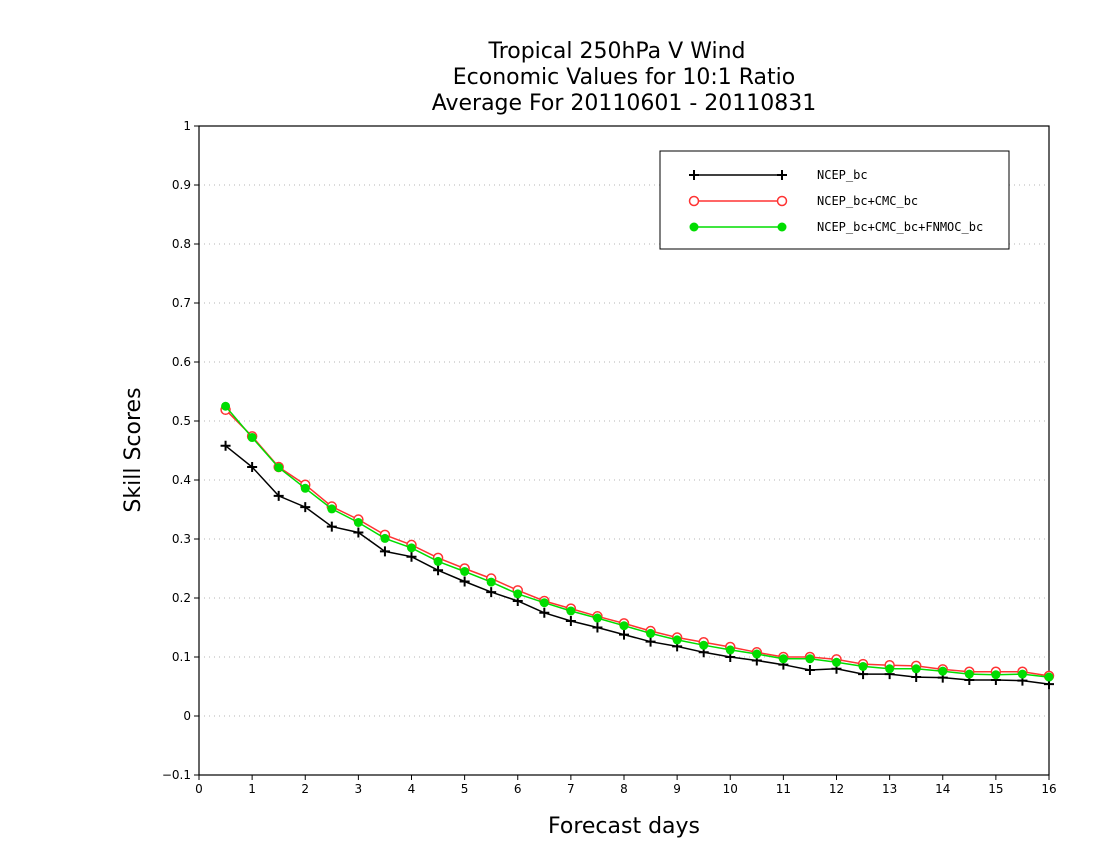 The width and height of the screenshot is (1100, 850). What do you see at coordinates (677, 789) in the screenshot?
I see `x-tick-label: 9` at bounding box center [677, 789].